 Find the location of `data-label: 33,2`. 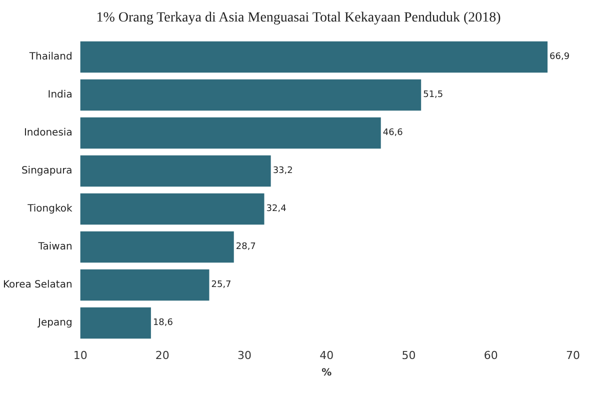

data-label: 33,2 is located at coordinates (282, 171).